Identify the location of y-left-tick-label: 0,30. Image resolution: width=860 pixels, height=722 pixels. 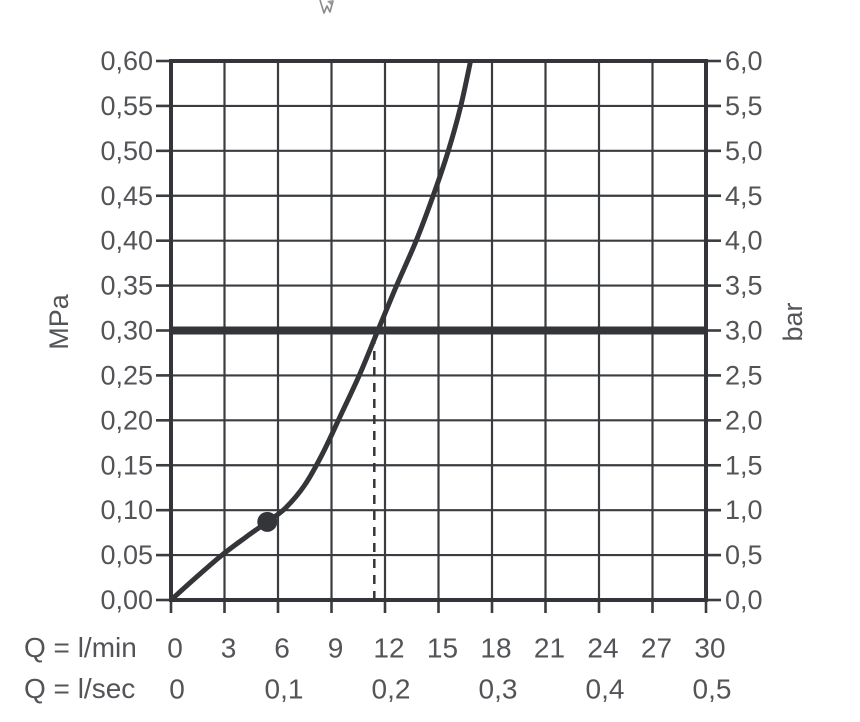
(126, 331).